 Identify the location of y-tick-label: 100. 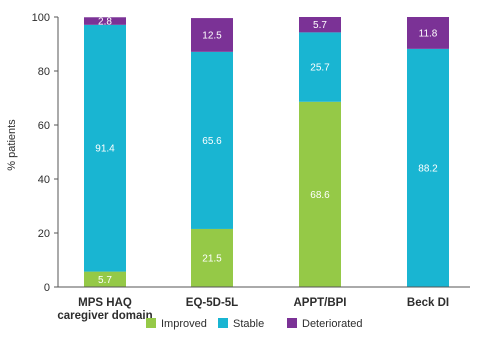
(41, 18).